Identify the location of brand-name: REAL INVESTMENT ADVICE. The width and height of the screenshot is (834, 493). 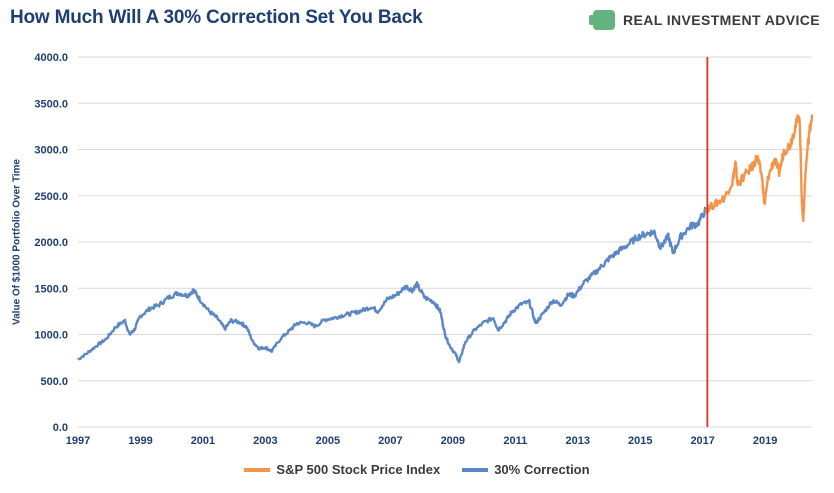
(721, 20).